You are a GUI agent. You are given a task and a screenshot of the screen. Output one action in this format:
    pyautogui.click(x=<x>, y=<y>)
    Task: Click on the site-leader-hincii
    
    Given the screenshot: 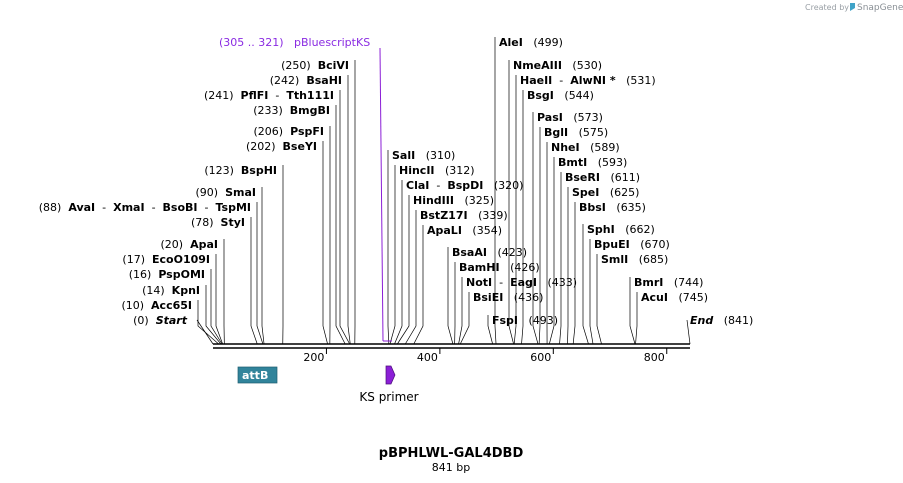 What is the action you would take?
    pyautogui.click(x=392, y=255)
    